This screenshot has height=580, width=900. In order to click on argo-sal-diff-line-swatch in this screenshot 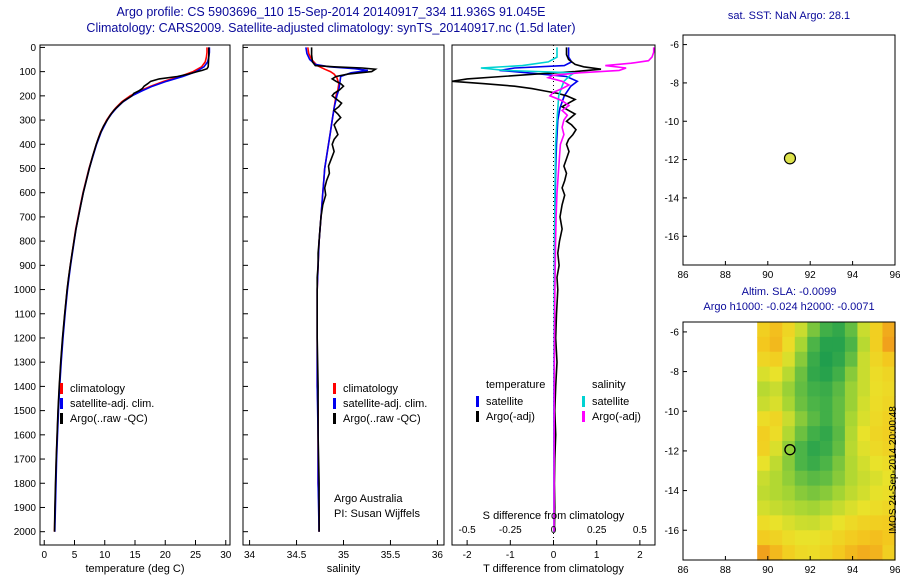, I will do `click(583, 416)`.